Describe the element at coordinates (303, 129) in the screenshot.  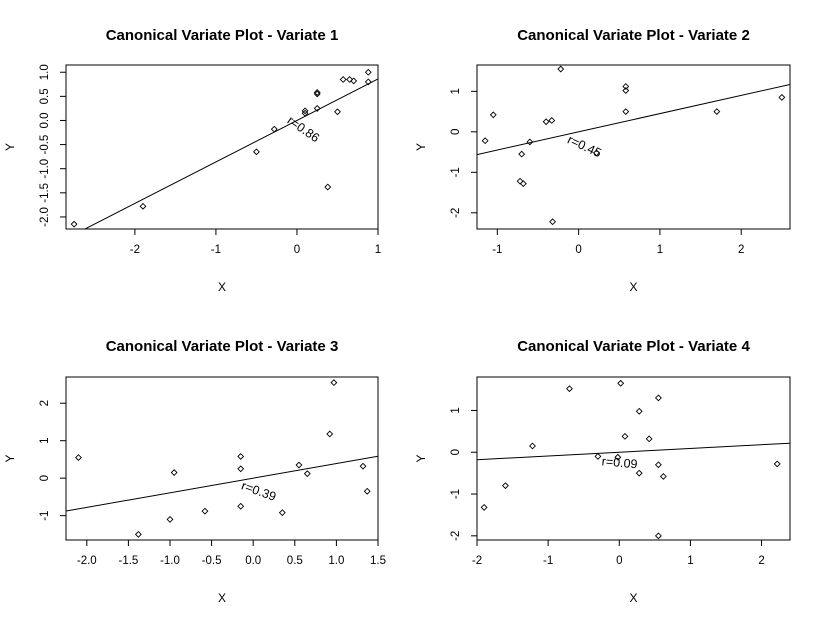
I see `correlation-label: r=0.86` at that location.